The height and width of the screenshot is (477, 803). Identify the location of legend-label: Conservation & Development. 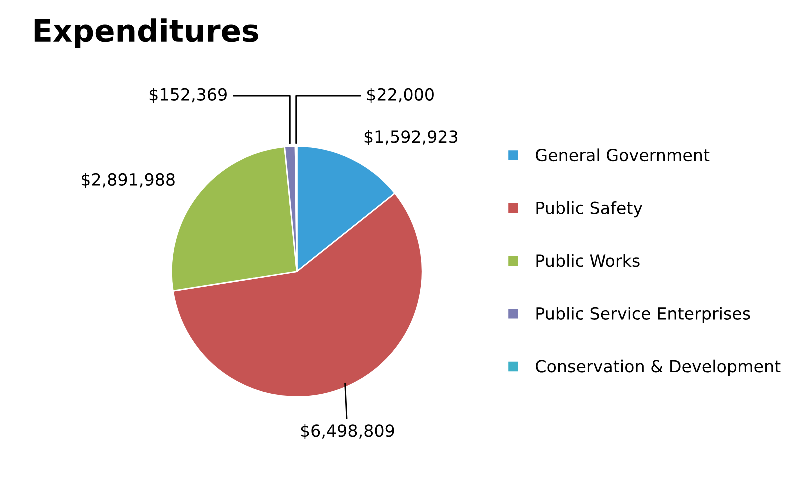
(658, 368).